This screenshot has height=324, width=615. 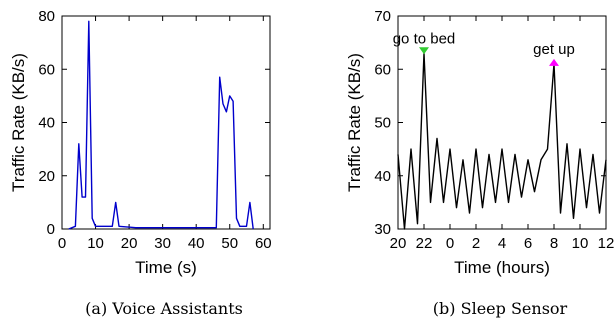 I want to click on x-tick-label: 22, so click(x=424, y=243).